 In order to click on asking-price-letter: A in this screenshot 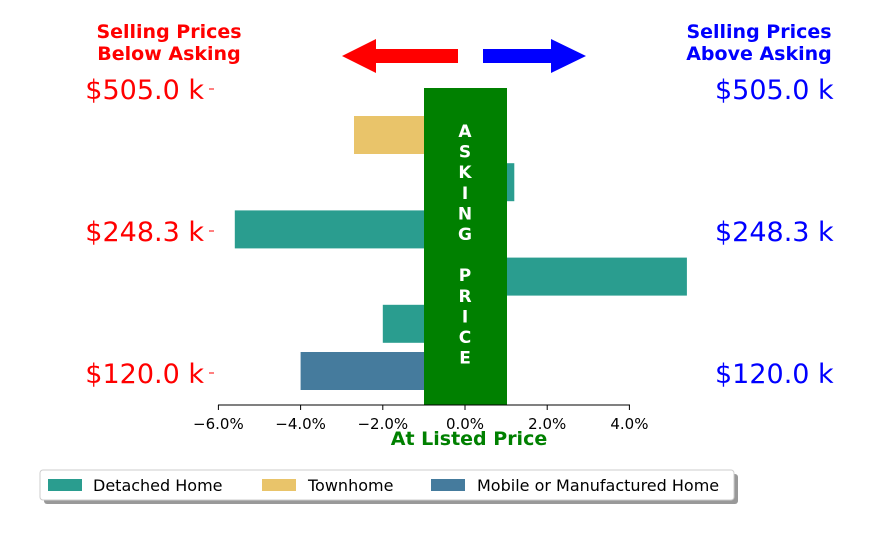, I will do `click(465, 132)`.